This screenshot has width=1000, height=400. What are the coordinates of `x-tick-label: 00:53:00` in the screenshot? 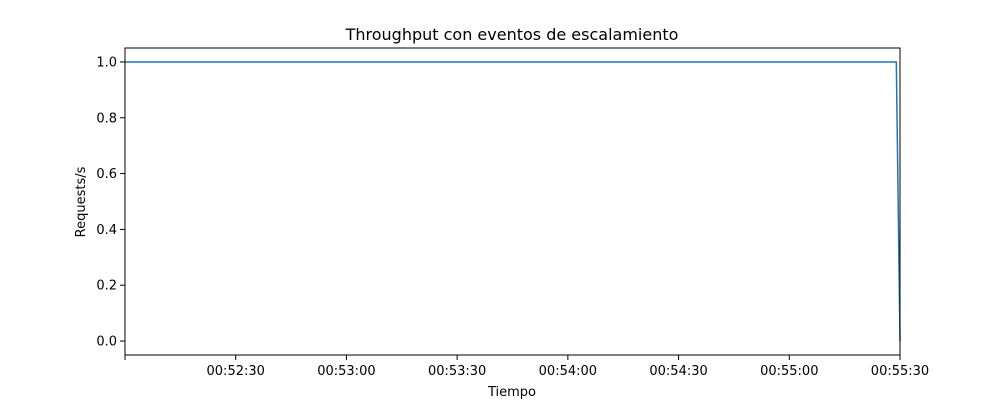 It's located at (346, 371).